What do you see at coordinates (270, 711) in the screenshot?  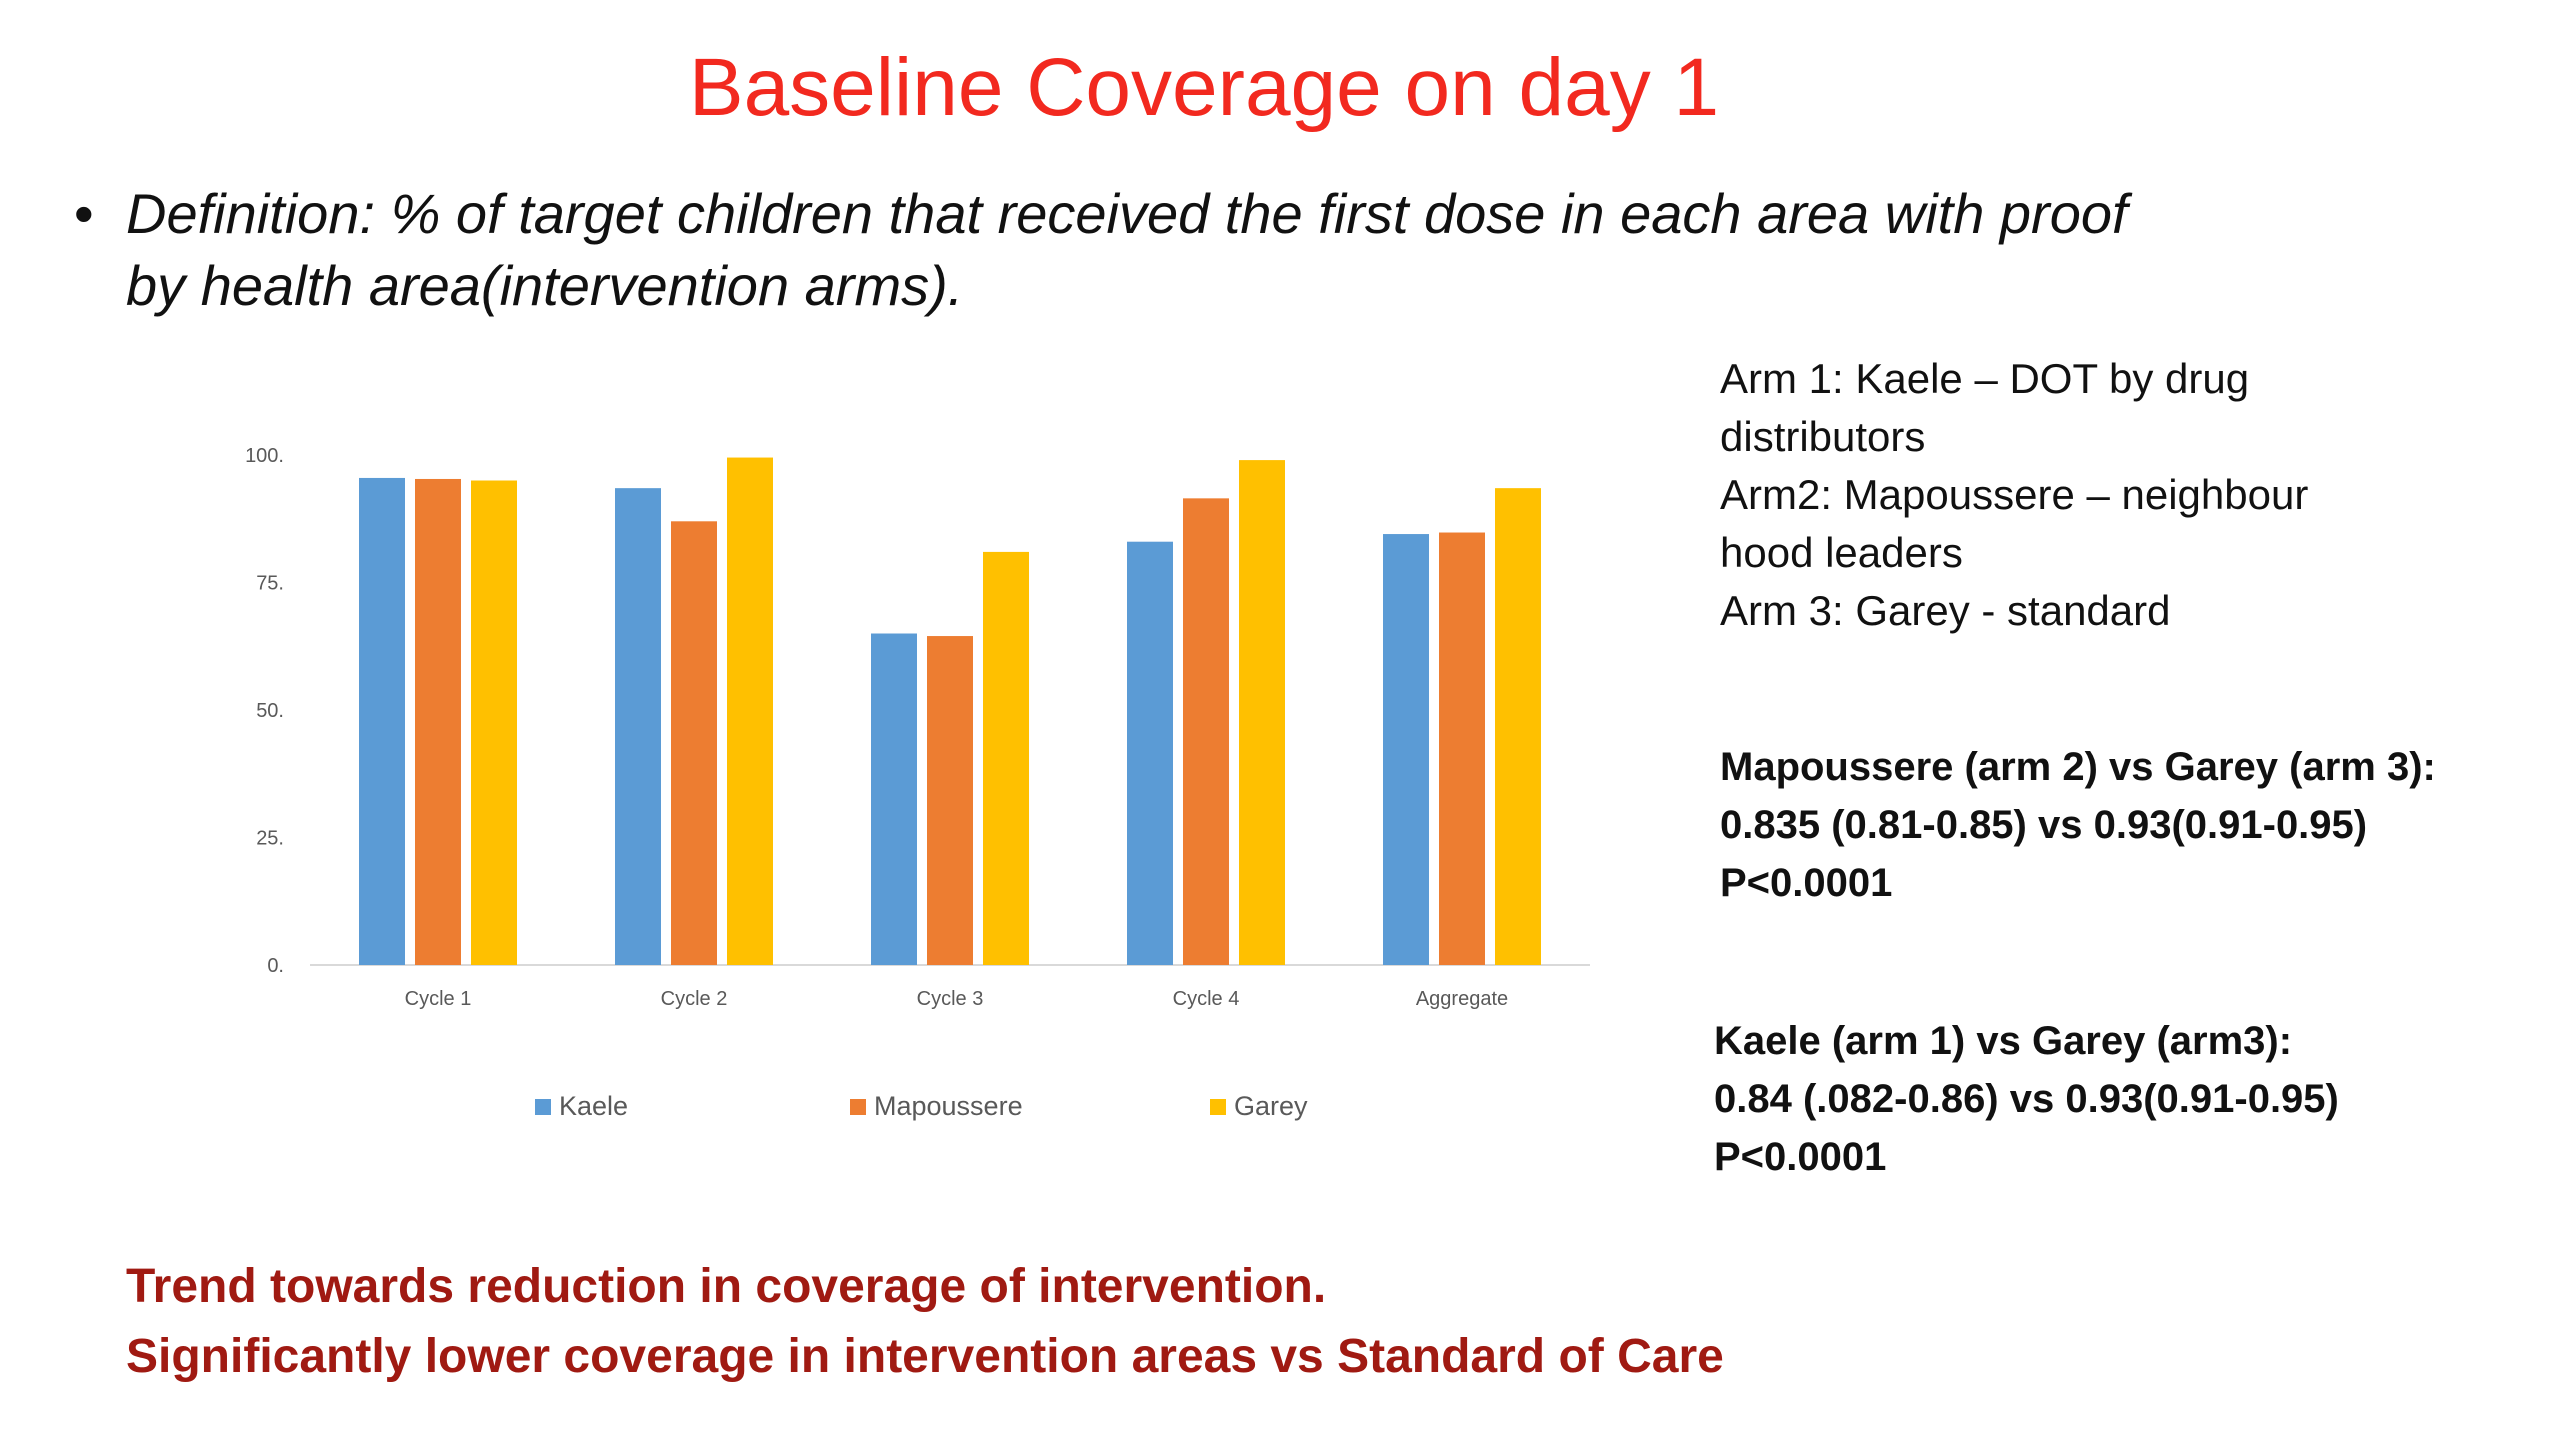 I see `y-tick-label: 50.` at bounding box center [270, 711].